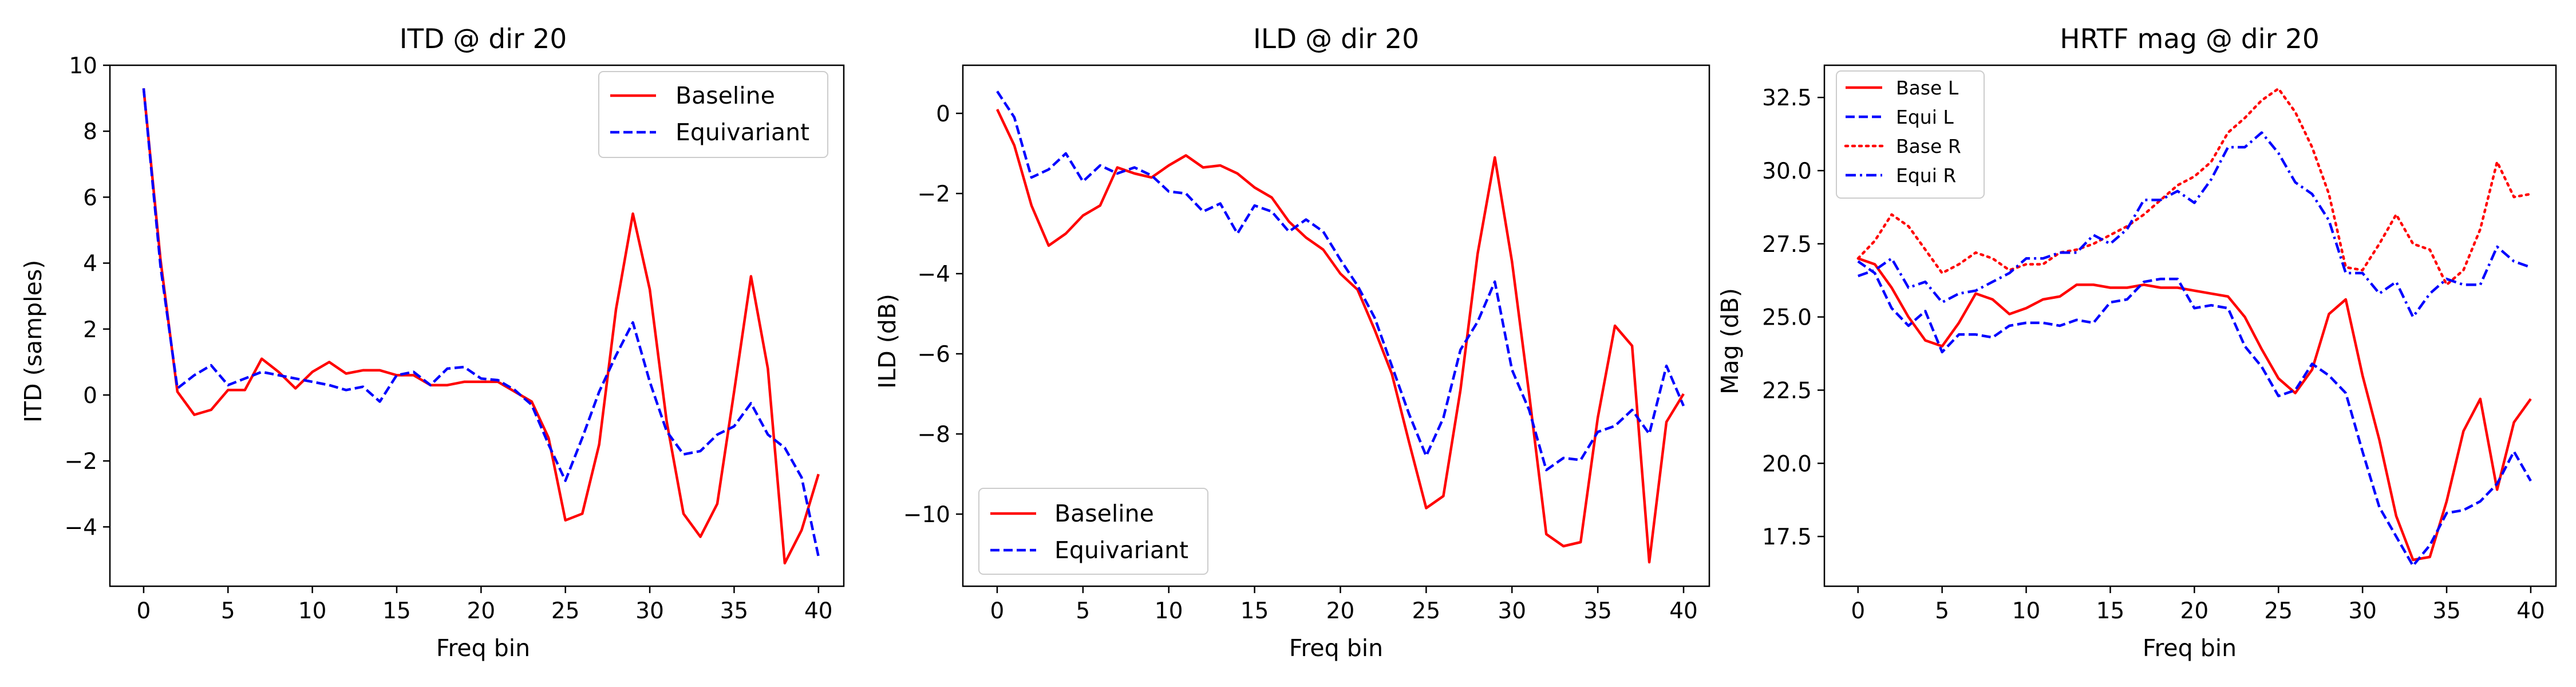 Image resolution: width=2576 pixels, height=687 pixels. I want to click on legend-label-equi-r: Equi R, so click(1926, 175).